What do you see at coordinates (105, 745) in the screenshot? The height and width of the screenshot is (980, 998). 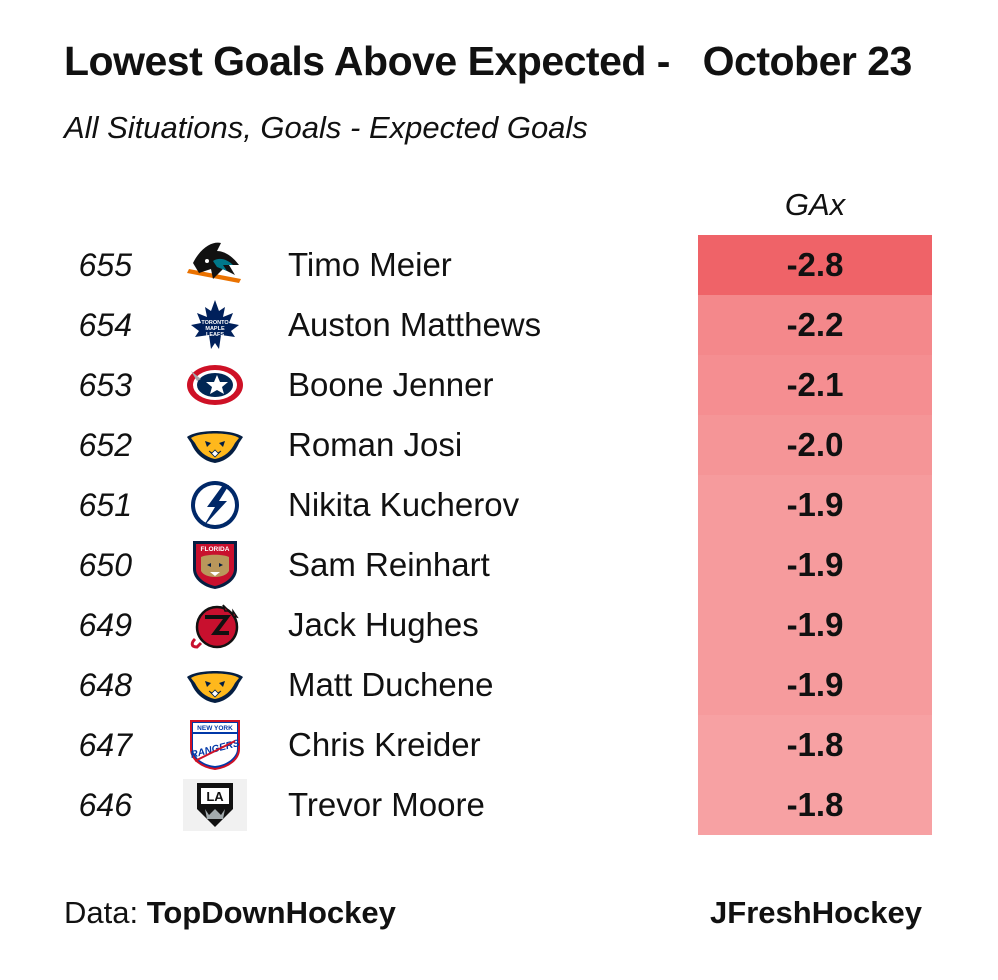 I see `rank-label: 647` at bounding box center [105, 745].